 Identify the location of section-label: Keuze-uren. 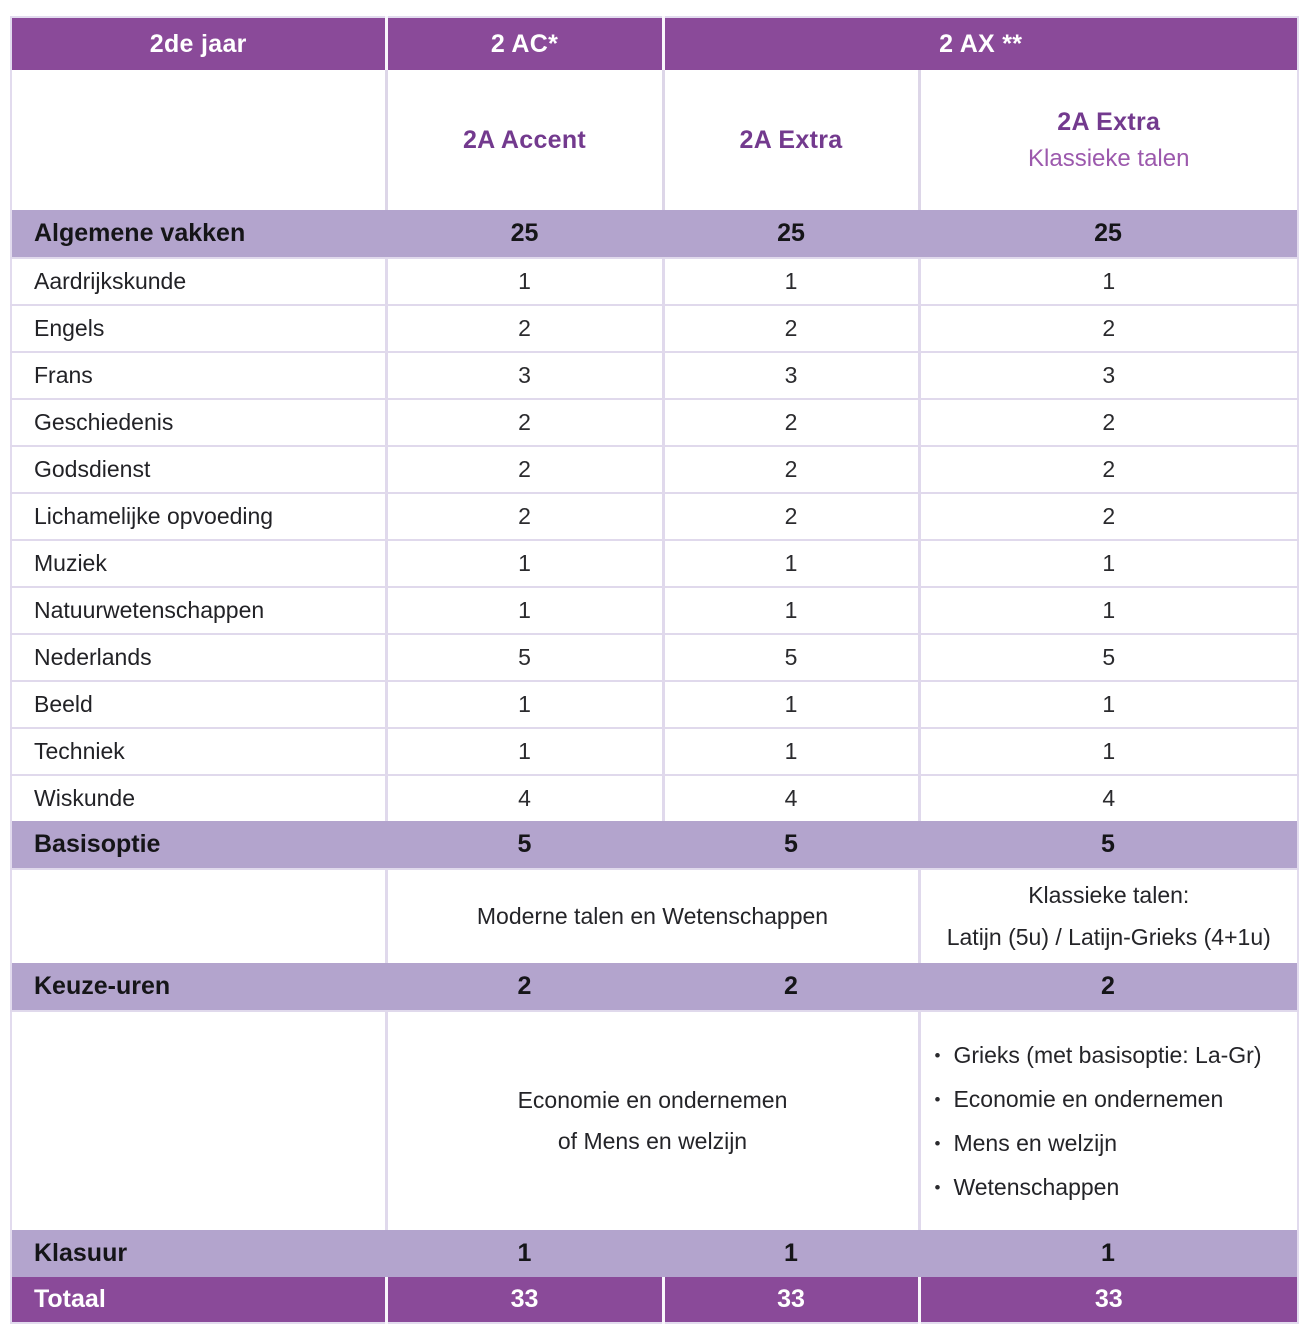
(198, 987).